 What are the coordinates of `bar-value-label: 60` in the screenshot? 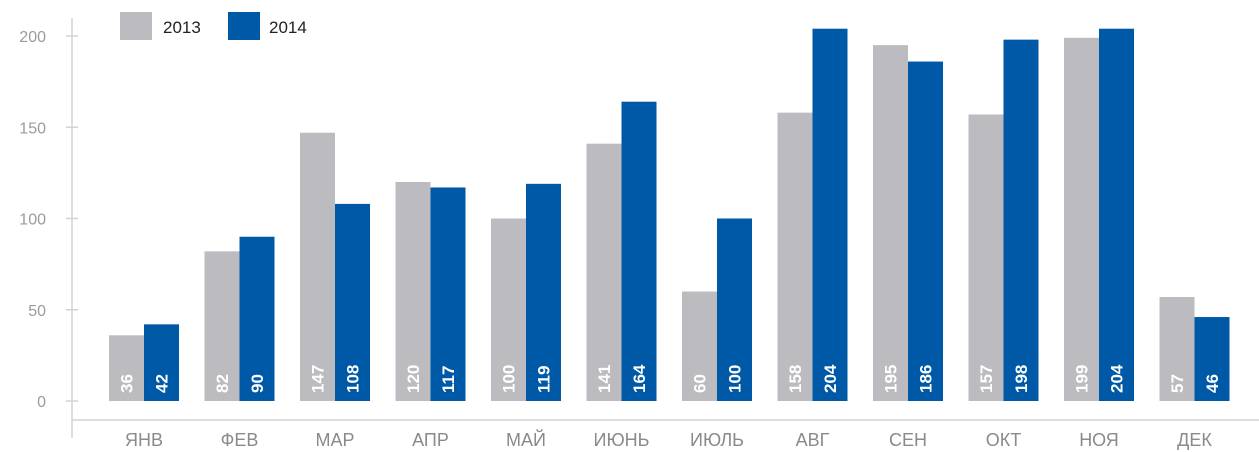 It's located at (700, 383).